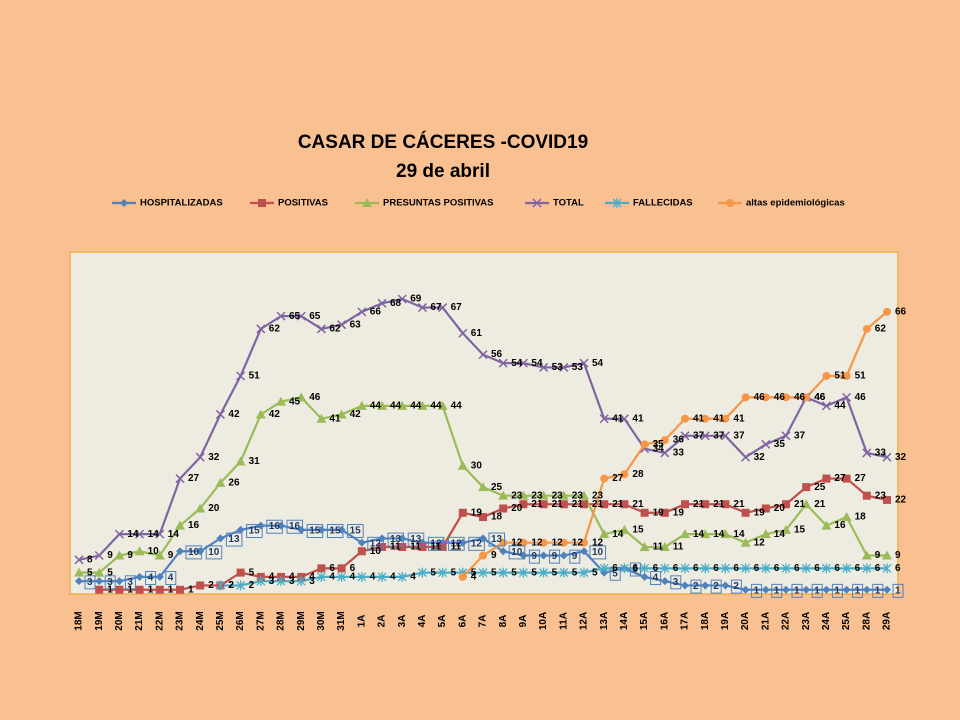  Describe the element at coordinates (220, 620) in the screenshot. I see `x-tick-label: 25M` at that location.